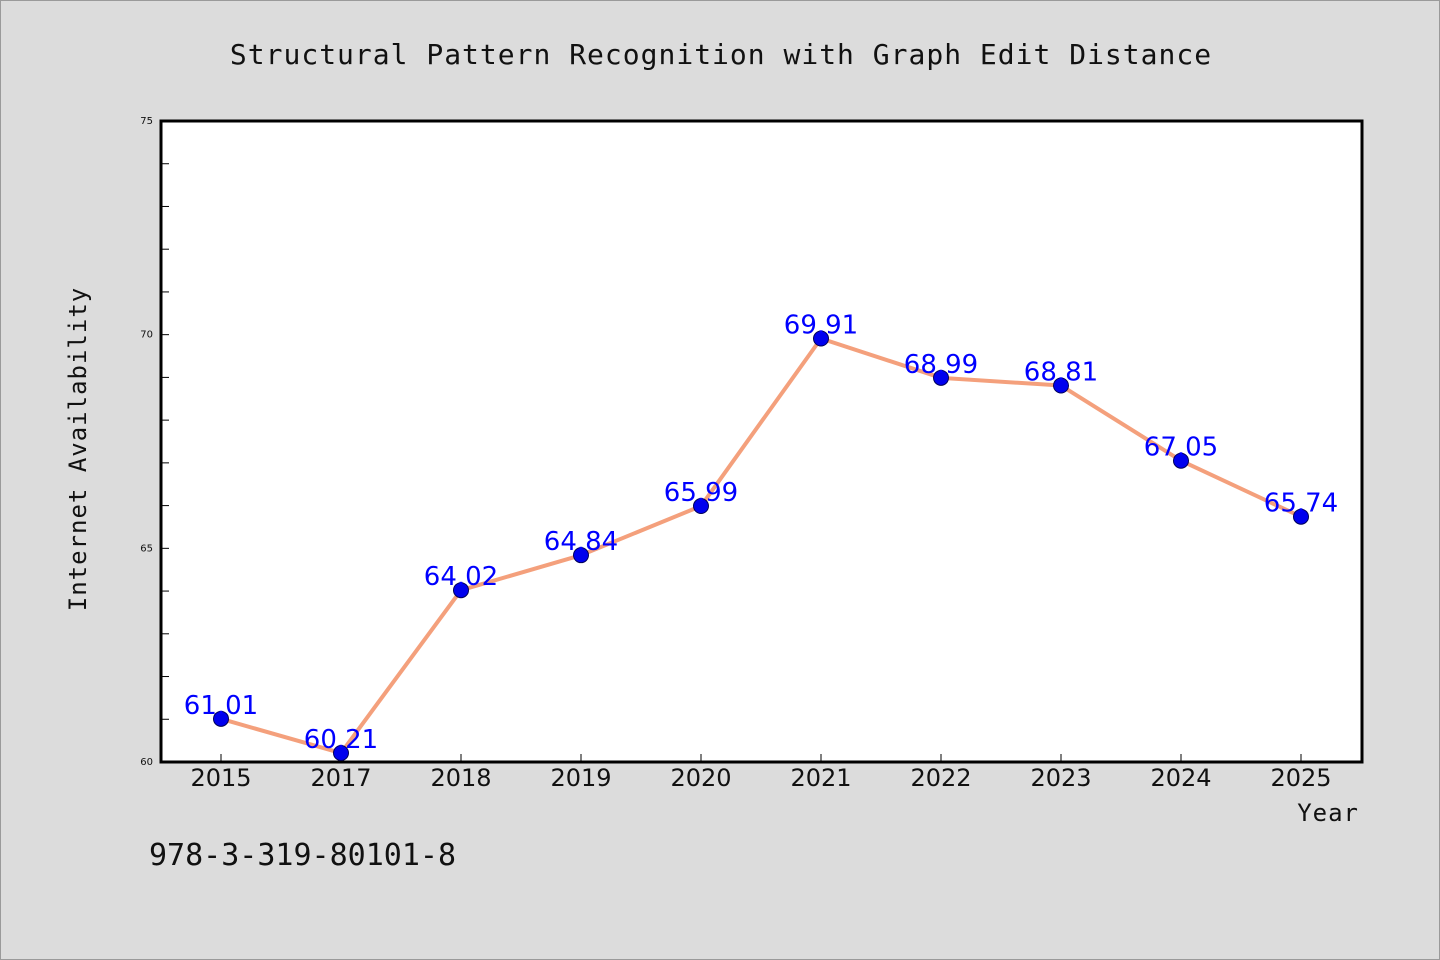 The height and width of the screenshot is (960, 1440). I want to click on data-label: 64.02, so click(461, 577).